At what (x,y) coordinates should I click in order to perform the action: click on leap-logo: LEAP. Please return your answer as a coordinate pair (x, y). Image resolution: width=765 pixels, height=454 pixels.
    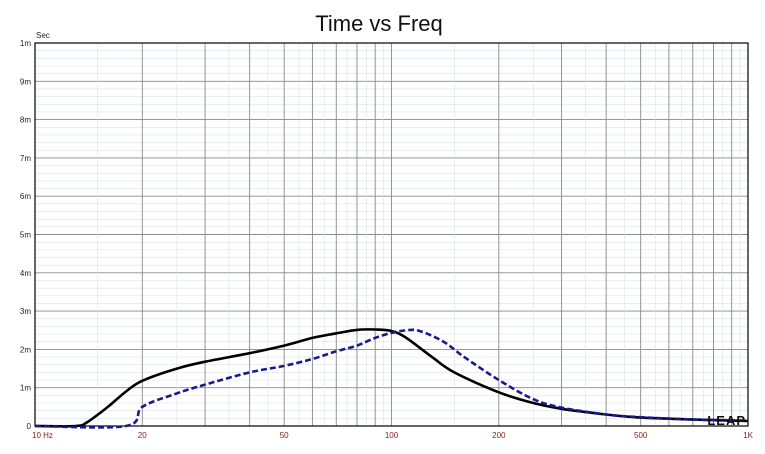
    Looking at the image, I should click on (726, 420).